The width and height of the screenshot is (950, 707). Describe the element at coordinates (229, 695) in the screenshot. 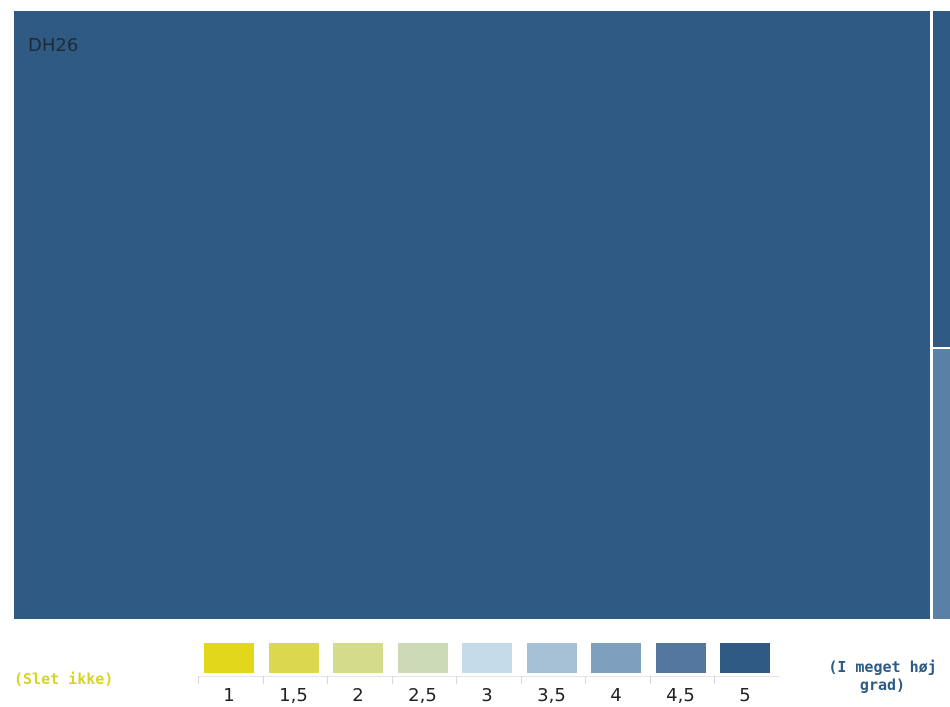

I see `legend-step-label: 1` at that location.